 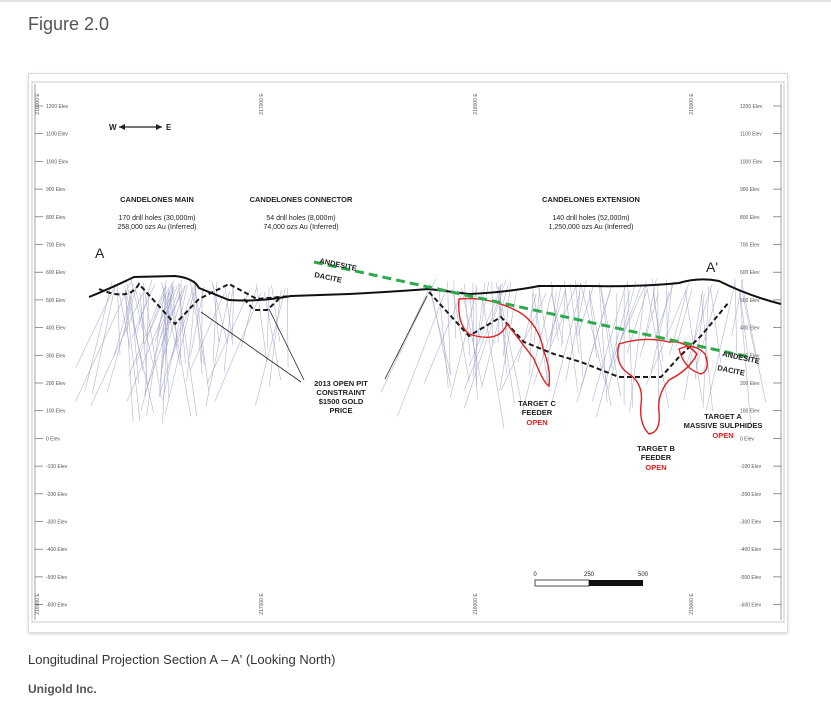 What do you see at coordinates (300, 218) in the screenshot?
I see `zone-connector-holes: 54 drill holes (8,000m)` at bounding box center [300, 218].